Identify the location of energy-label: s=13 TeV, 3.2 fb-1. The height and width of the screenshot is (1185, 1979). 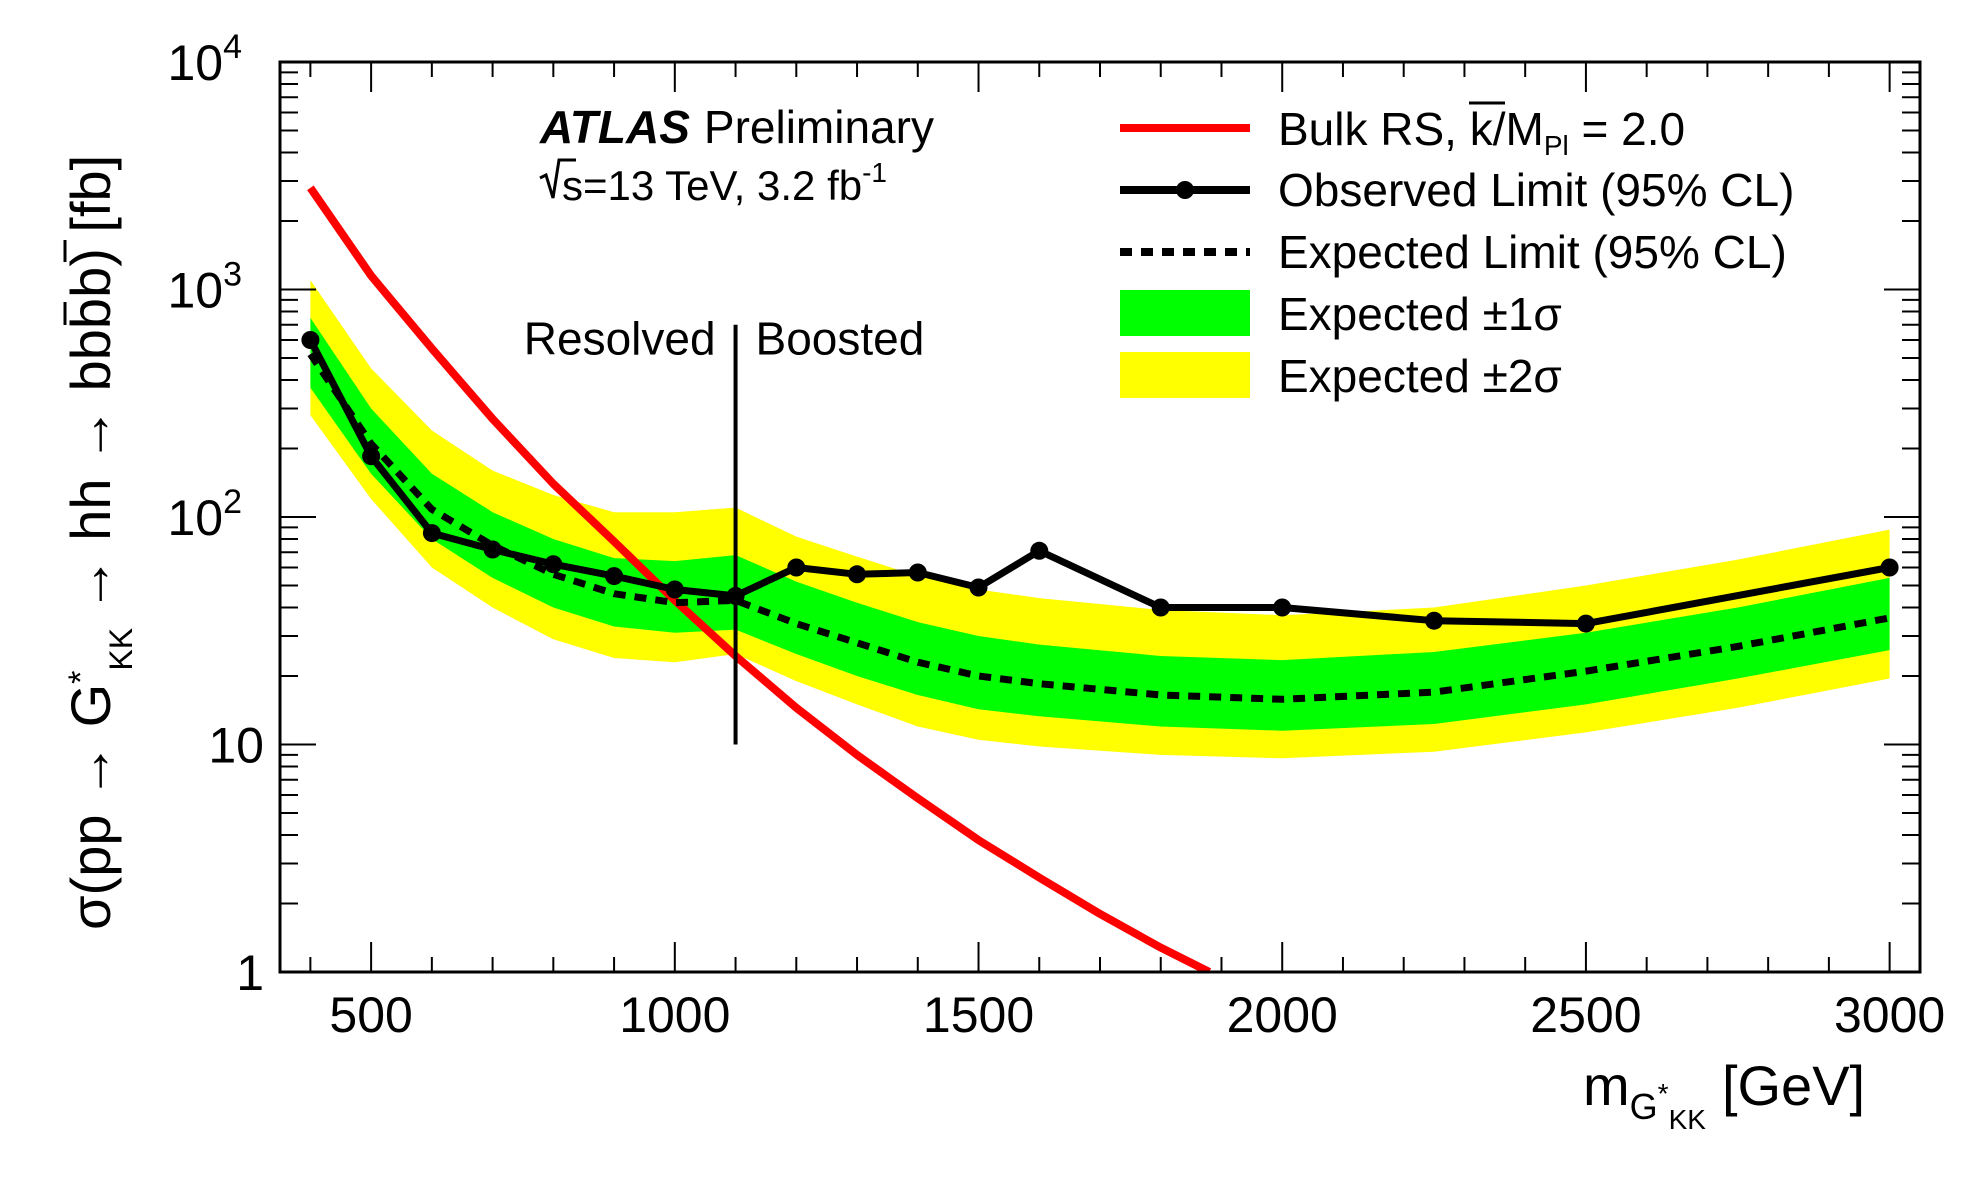
(713, 183).